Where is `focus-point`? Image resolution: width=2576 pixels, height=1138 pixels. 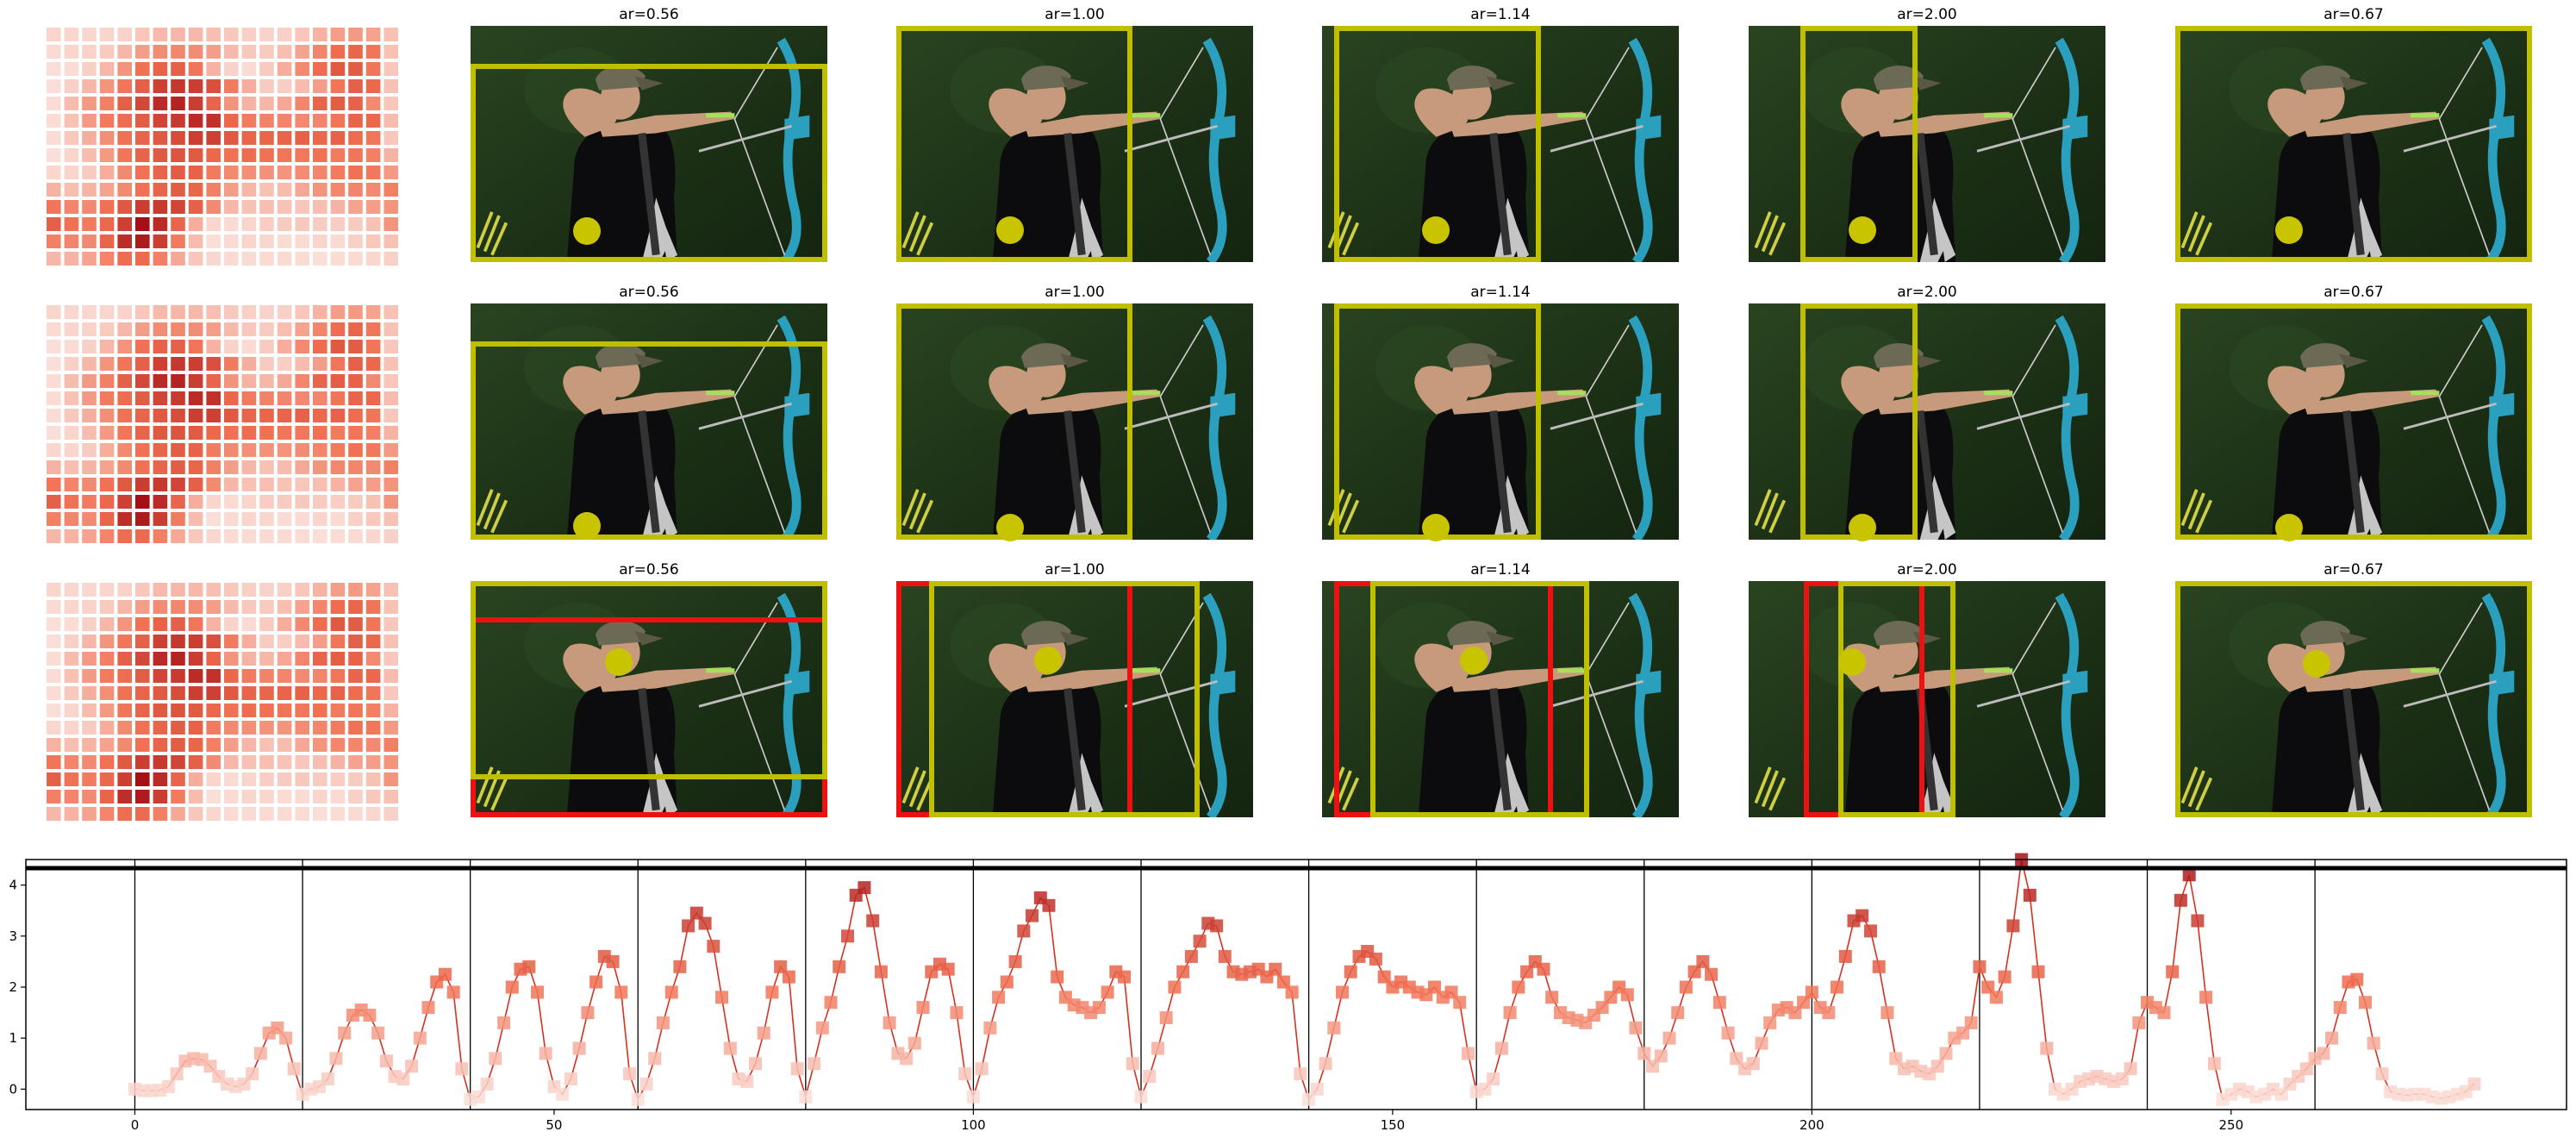
focus-point is located at coordinates (1852, 662).